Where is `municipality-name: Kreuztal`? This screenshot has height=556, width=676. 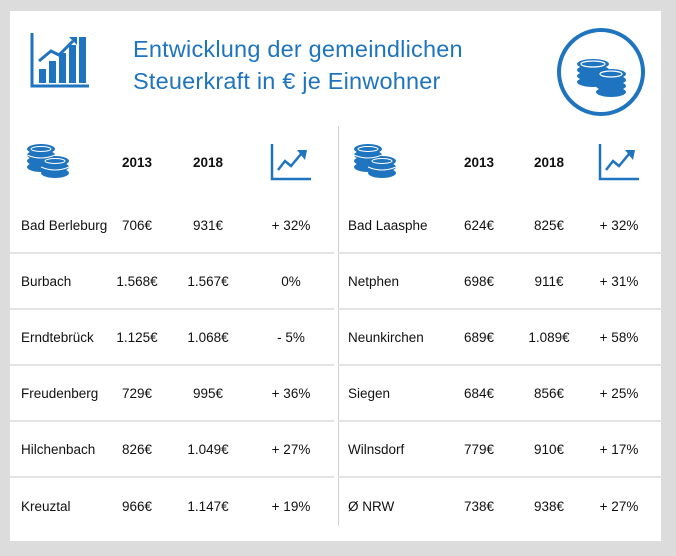 municipality-name: Kreuztal is located at coordinates (46, 506).